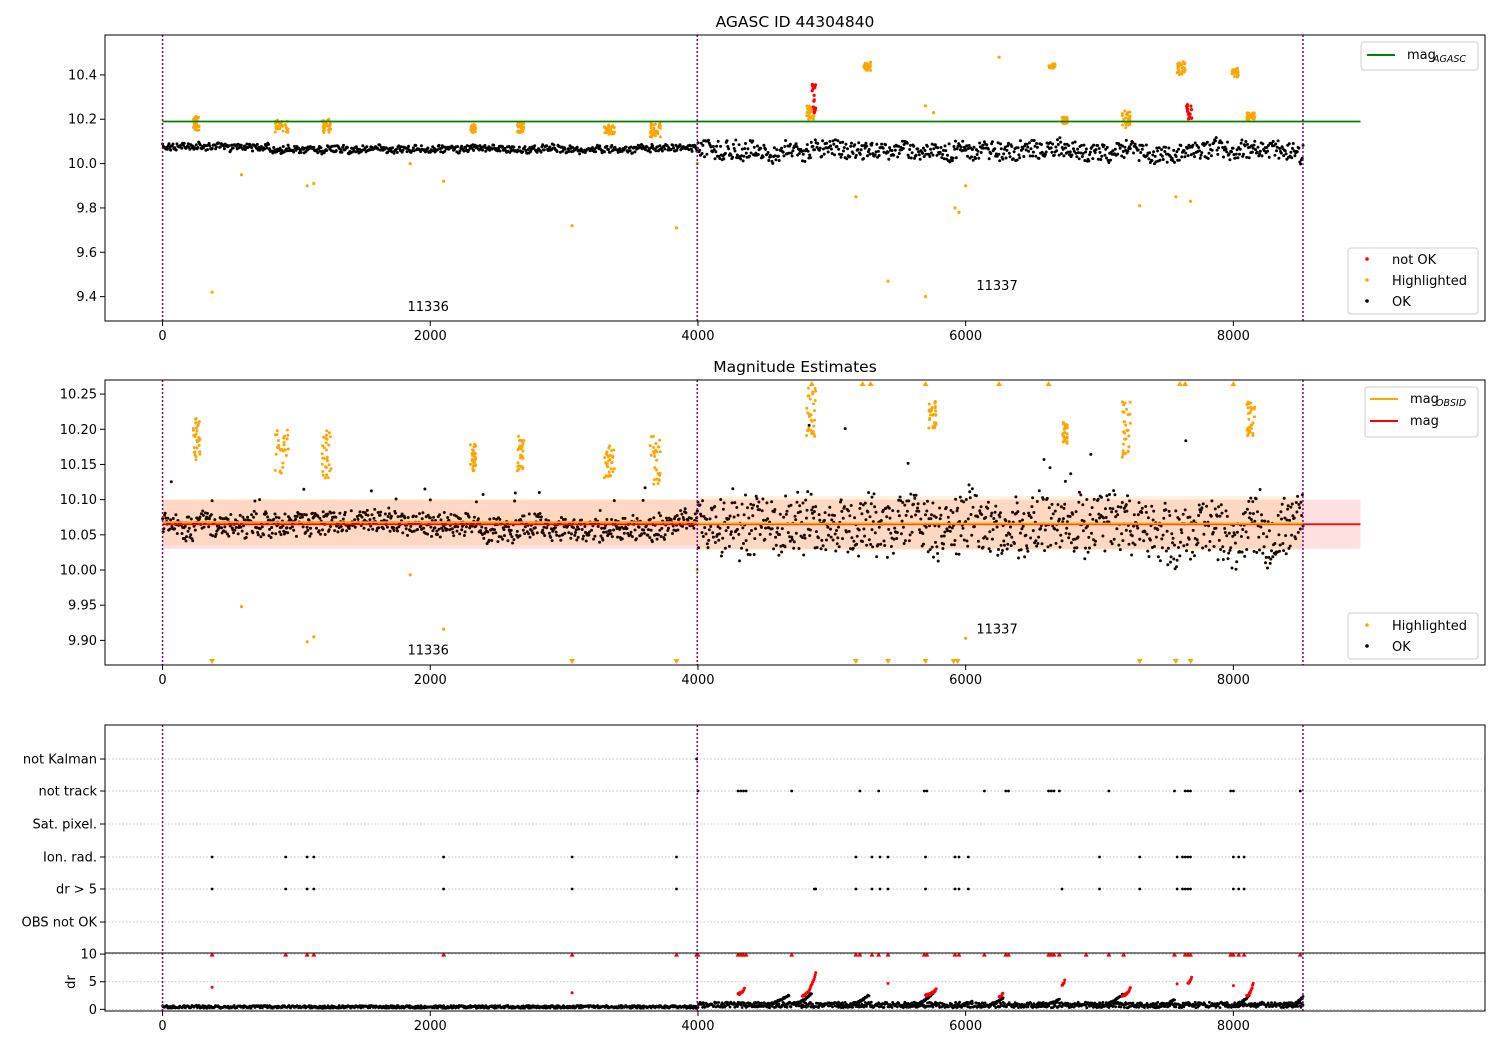 Image resolution: width=1500 pixels, height=1050 pixels. Describe the element at coordinates (1179, 383) in the screenshot. I see `panel2-offscale-top-marker` at that location.